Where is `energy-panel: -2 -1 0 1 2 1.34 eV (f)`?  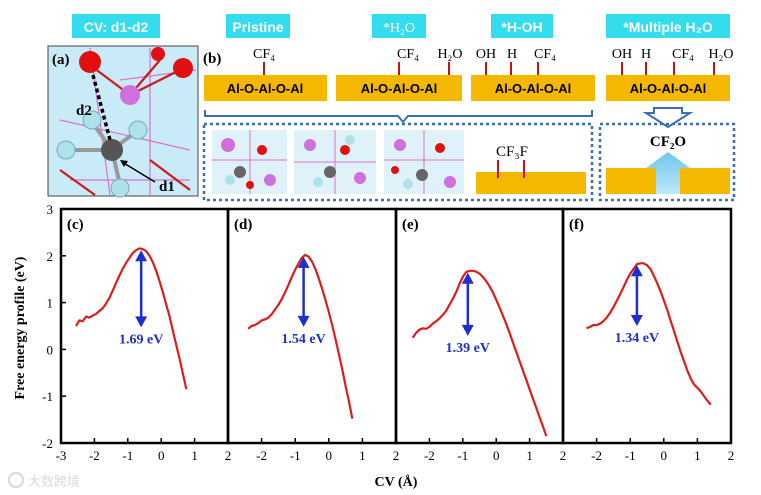
energy-panel: -2 -1 0 1 2 1.34 eV (f) is located at coordinates (648, 335).